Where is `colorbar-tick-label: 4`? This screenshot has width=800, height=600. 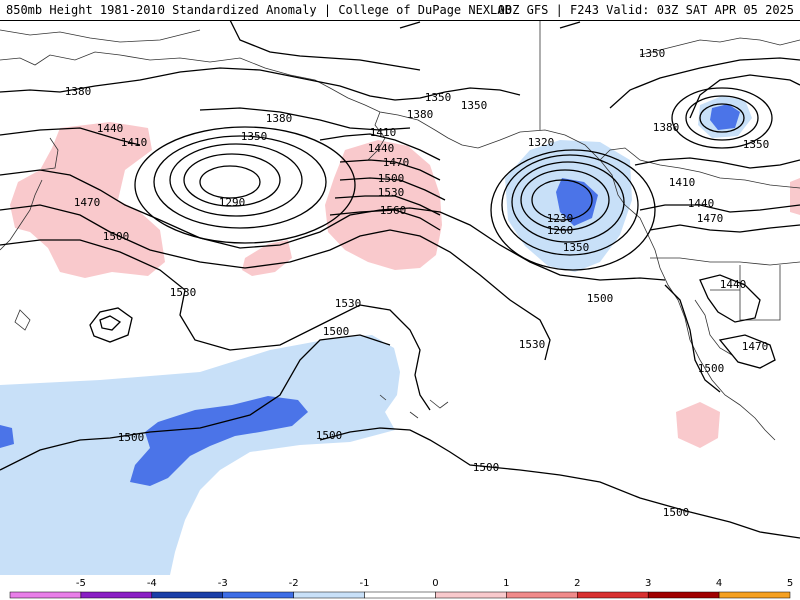 colorbar-tick-label: 4 is located at coordinates (719, 583).